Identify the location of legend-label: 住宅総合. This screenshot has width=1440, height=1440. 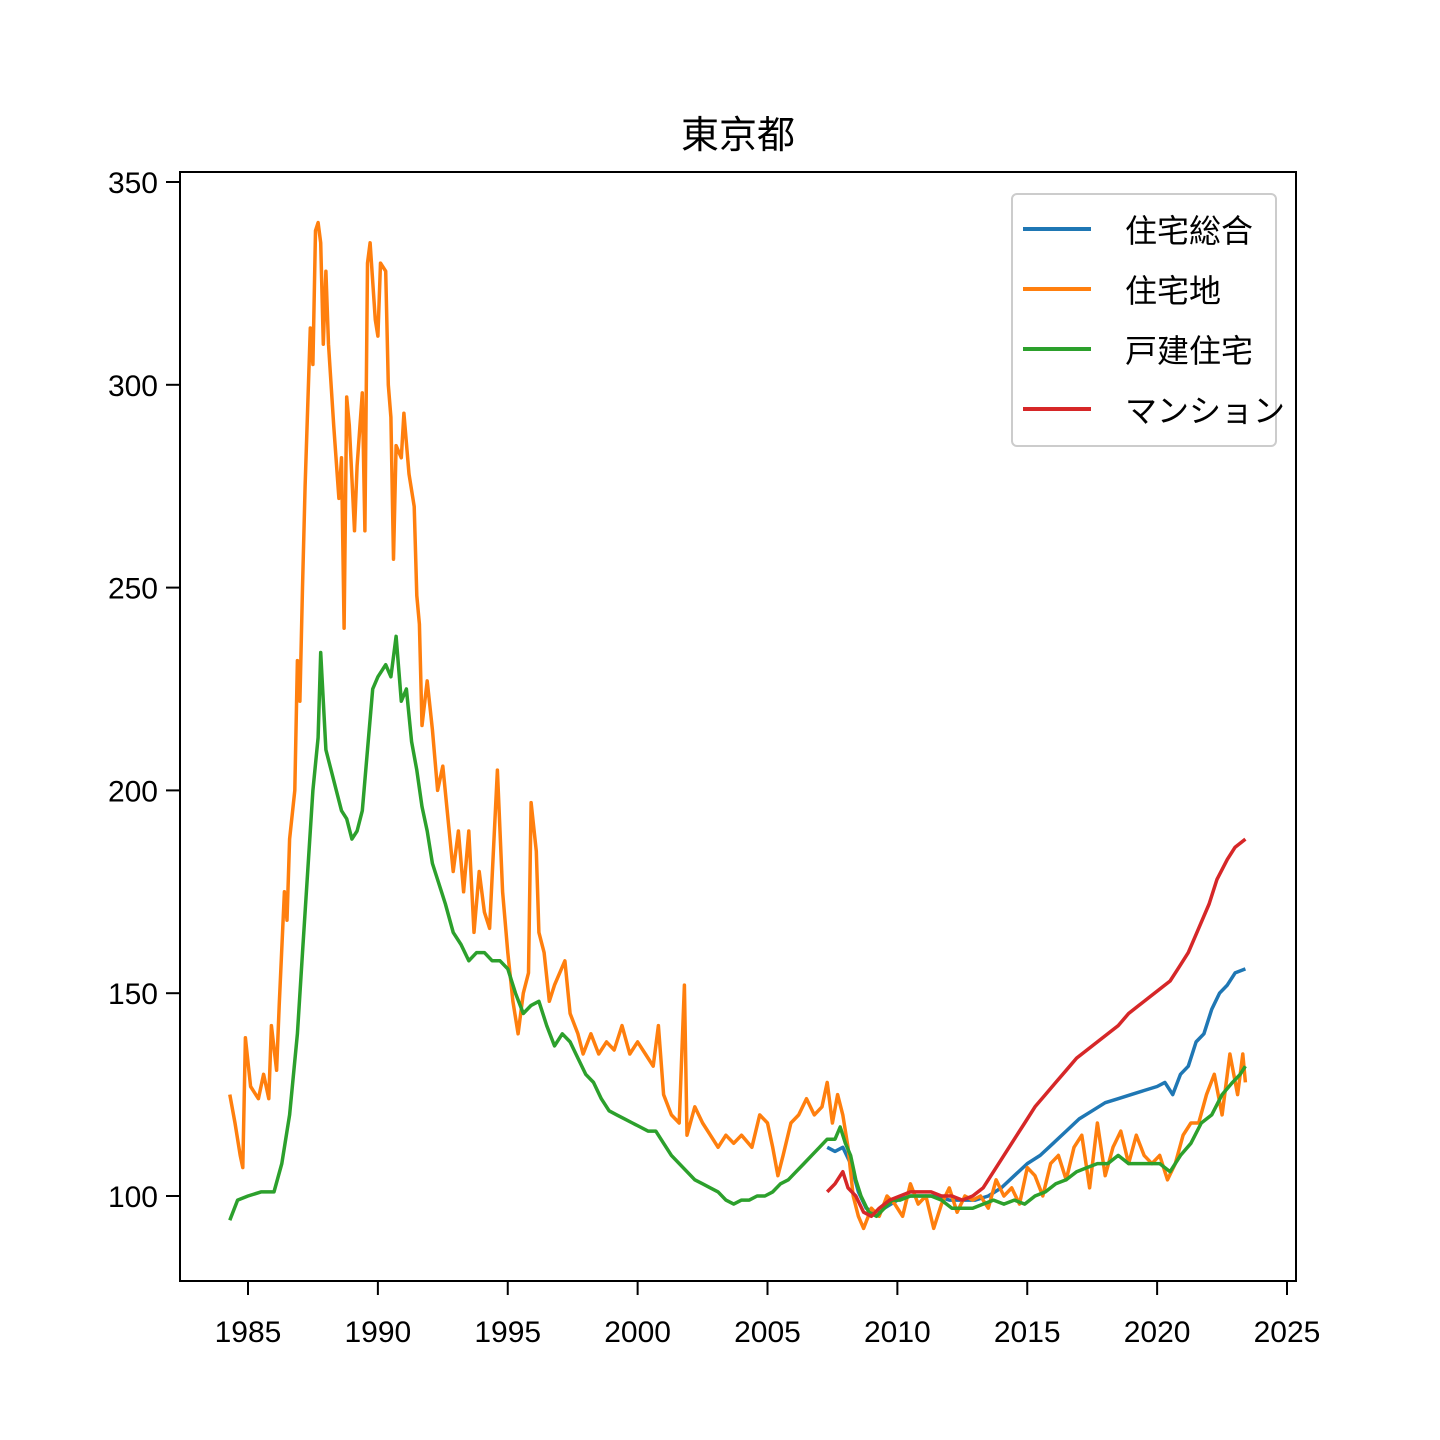
(1189, 231).